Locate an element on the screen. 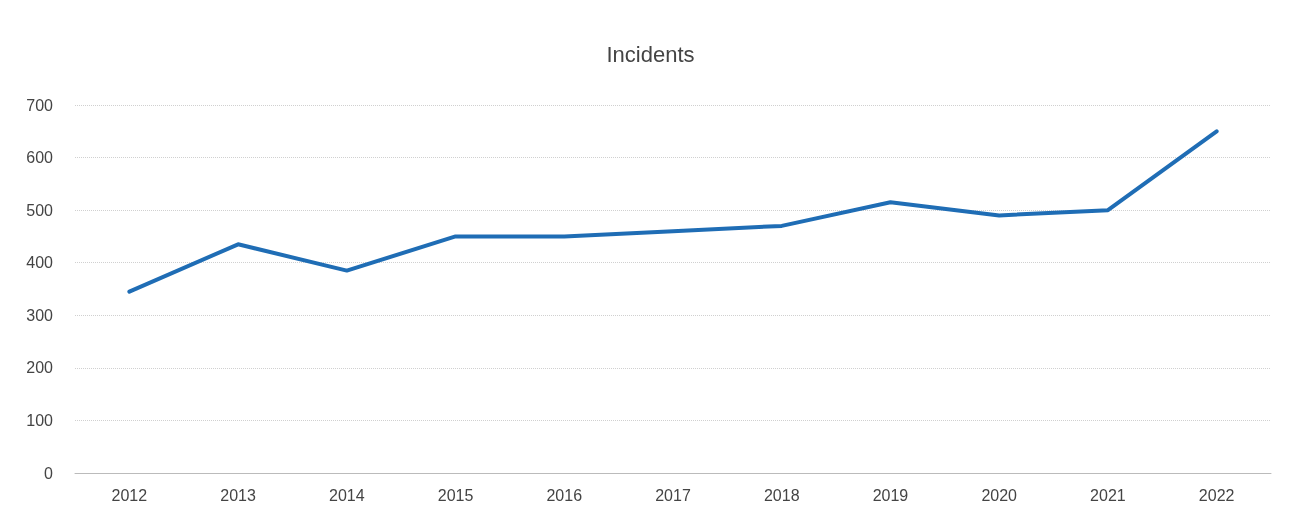 The height and width of the screenshot is (523, 1301). x-tick-label: 2016 is located at coordinates (564, 495).